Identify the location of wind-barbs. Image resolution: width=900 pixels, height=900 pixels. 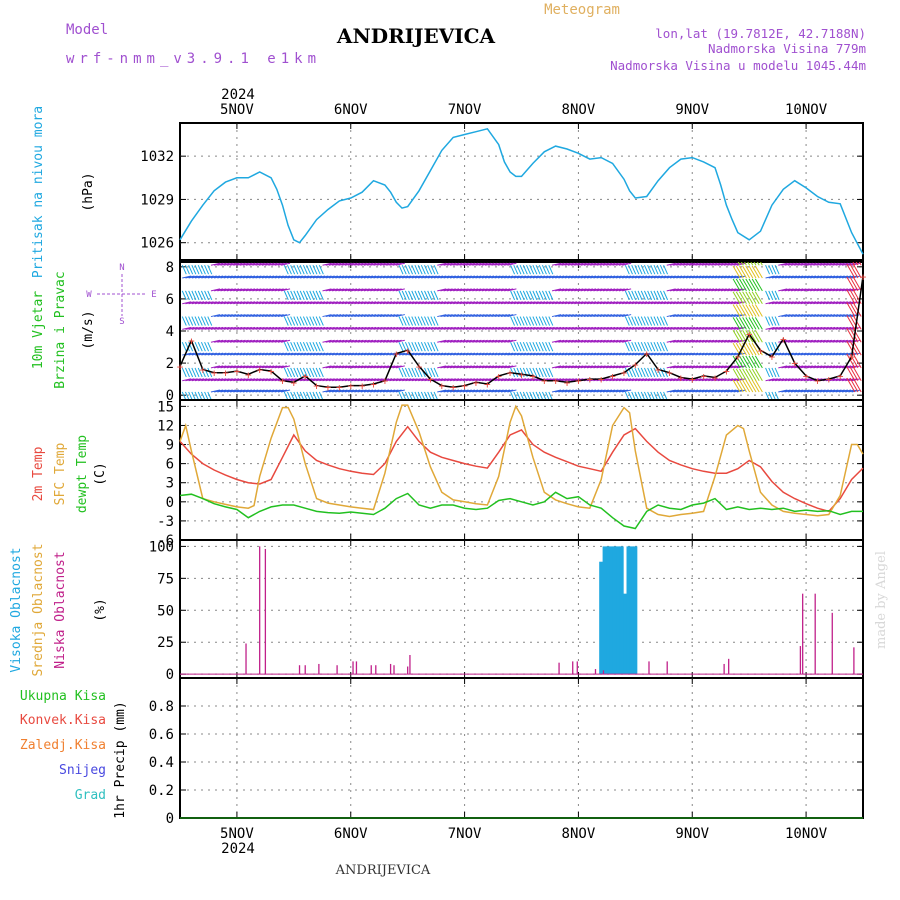
(521, 331).